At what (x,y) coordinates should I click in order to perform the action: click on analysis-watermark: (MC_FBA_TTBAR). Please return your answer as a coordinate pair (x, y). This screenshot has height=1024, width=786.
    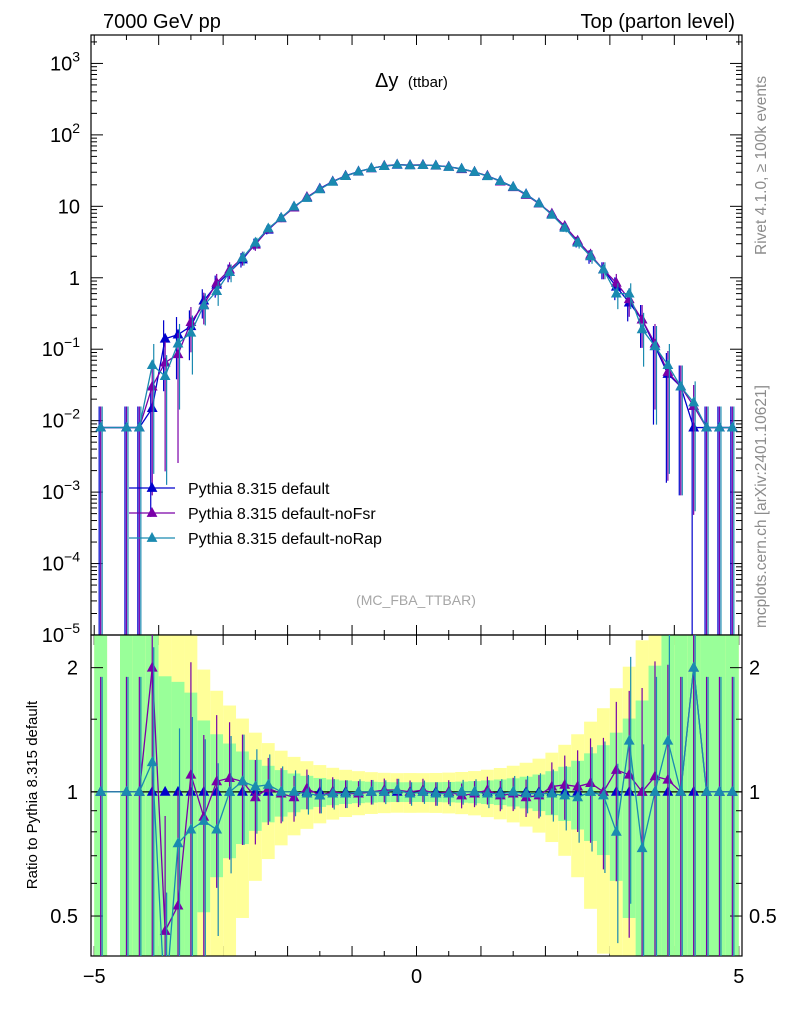
    Looking at the image, I should click on (416, 600).